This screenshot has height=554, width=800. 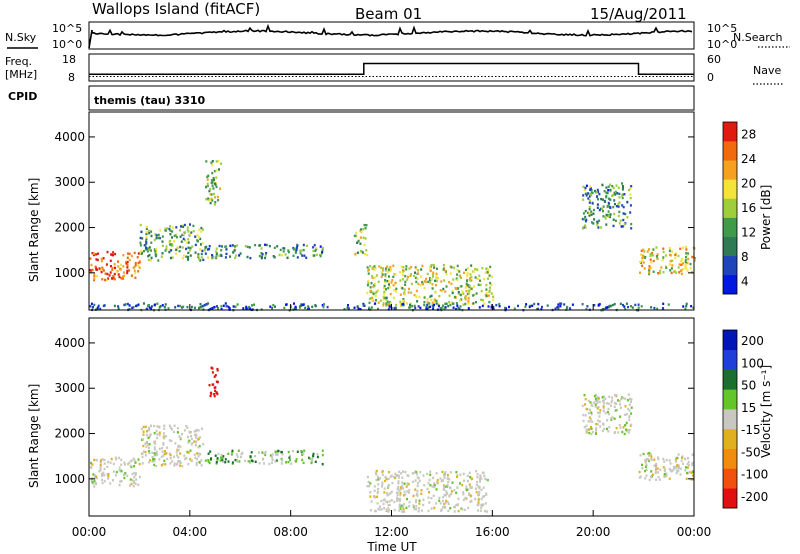 I want to click on nsearch-tick-top: 10^5, so click(x=722, y=28).